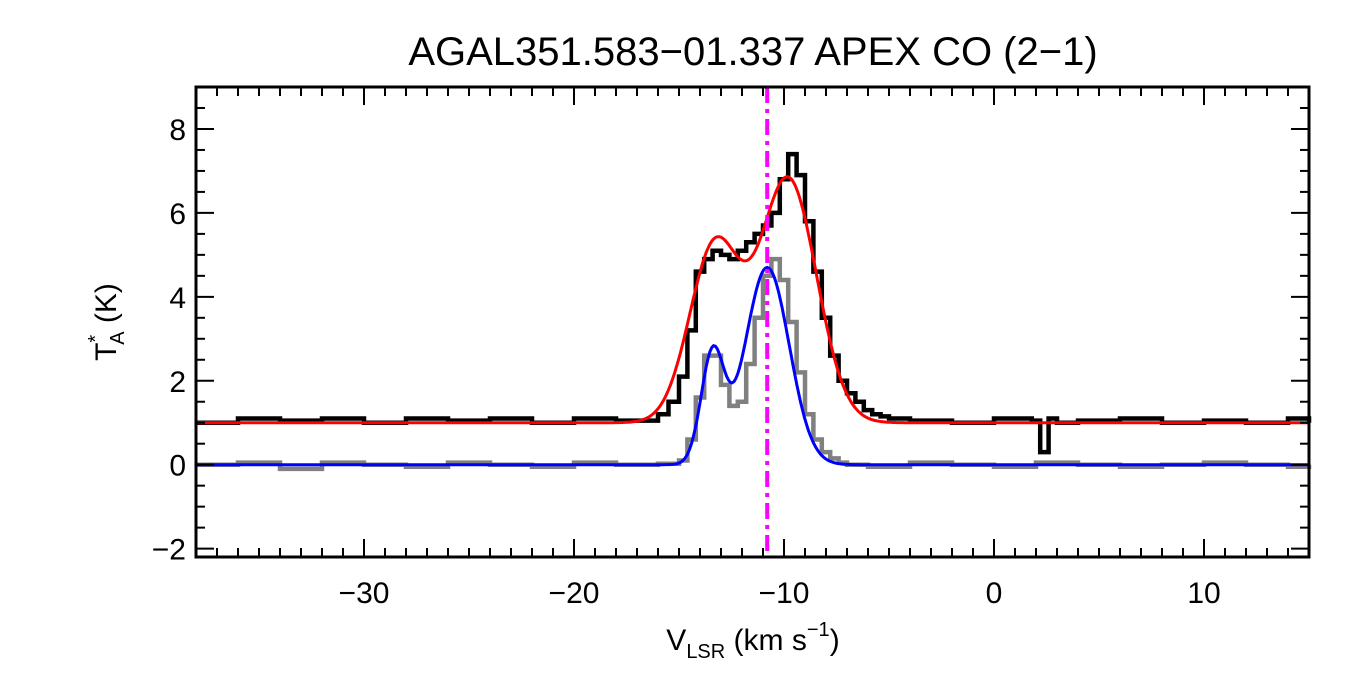  Describe the element at coordinates (835, 640) in the screenshot. I see `x-axis-label-close: )` at that location.